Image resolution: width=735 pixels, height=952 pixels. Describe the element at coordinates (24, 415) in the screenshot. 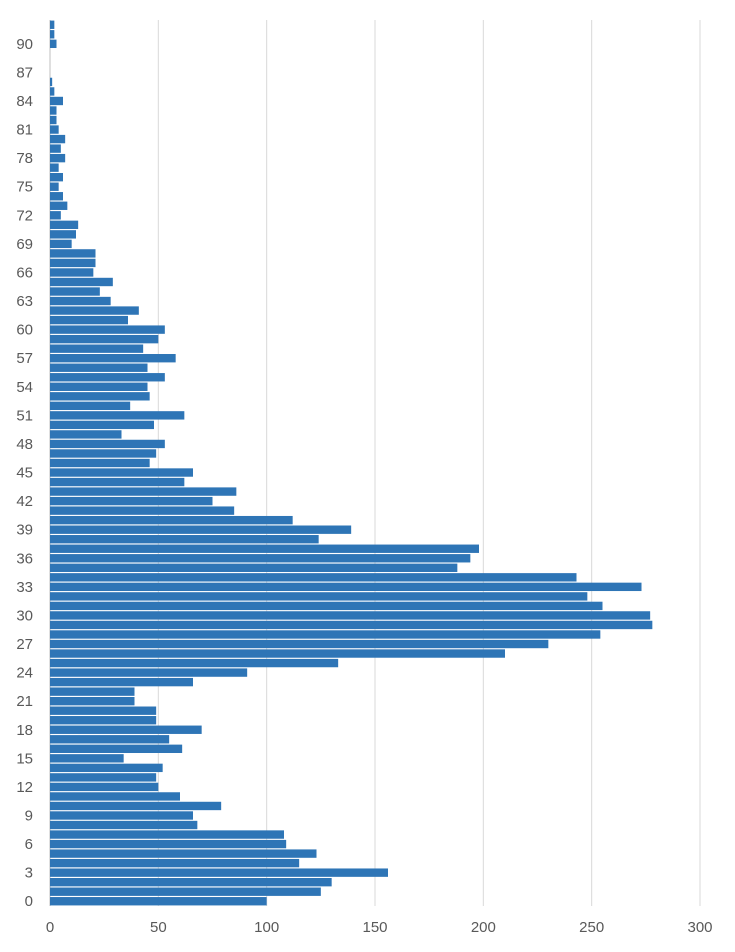

I see `y-tick-label: 51` at that location.